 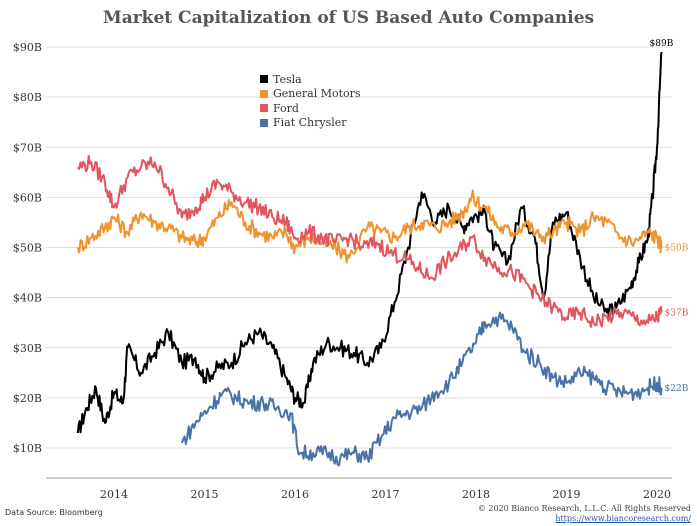 What do you see at coordinates (27, 47) in the screenshot?
I see `y-tick-label: $90B` at bounding box center [27, 47].